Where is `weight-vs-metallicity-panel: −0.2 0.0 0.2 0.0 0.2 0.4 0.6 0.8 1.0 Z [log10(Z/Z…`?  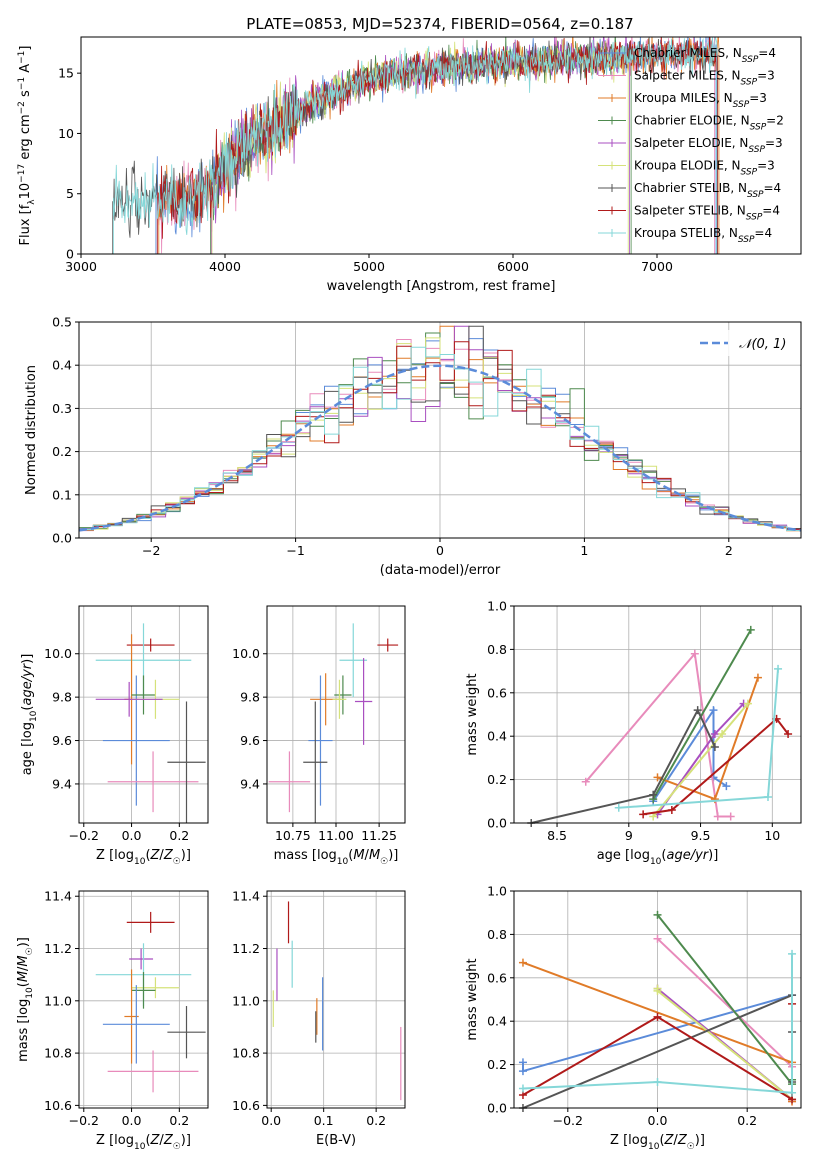 weight-vs-metallicity-panel: −0.2 0.0 0.2 0.0 0.2 0.4 0.6 0.8 1.0 Z [log10(Z/Z… is located at coordinates (633, 1018).